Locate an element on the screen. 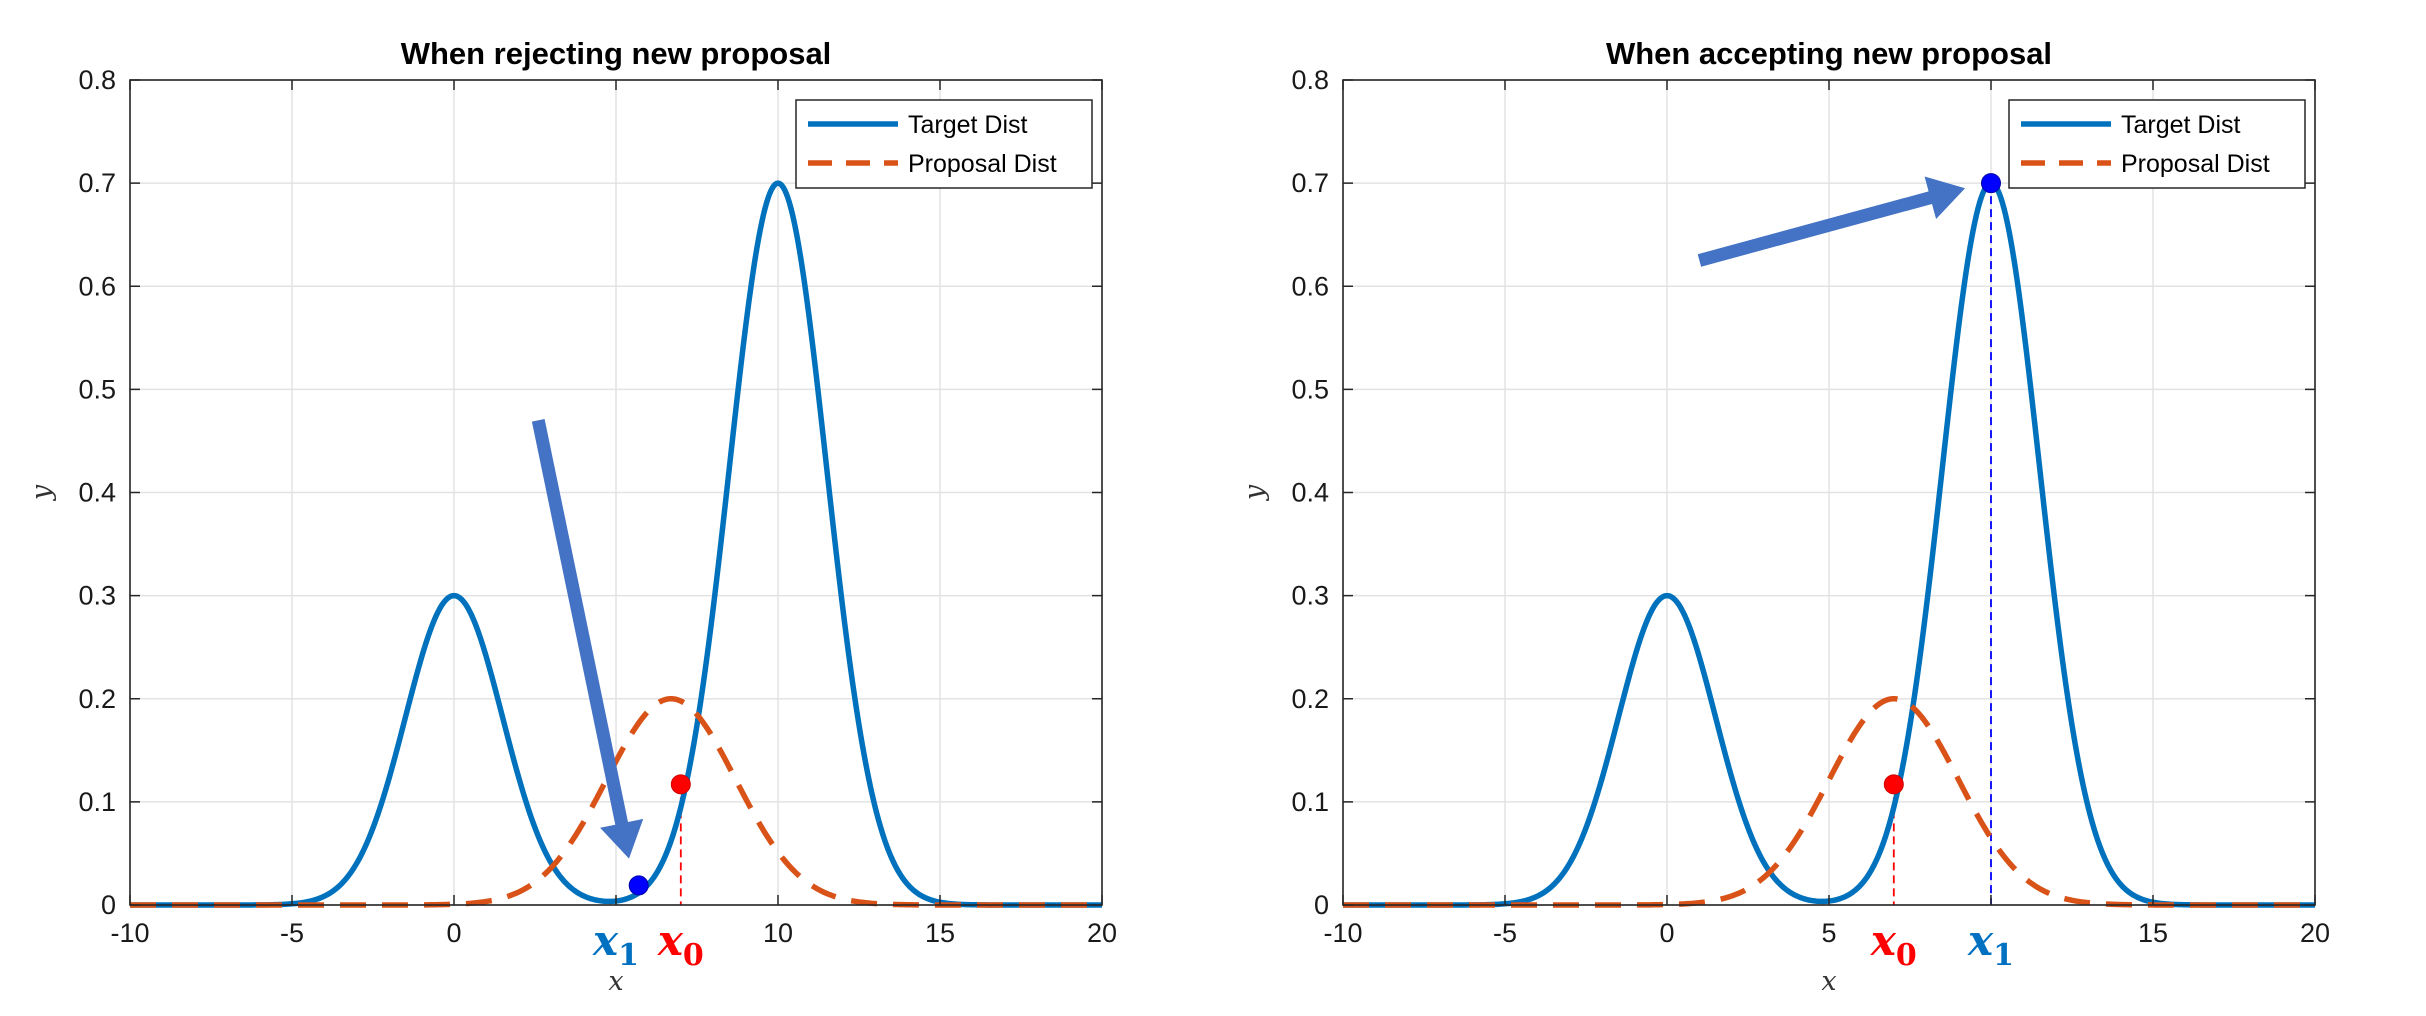 The height and width of the screenshot is (1016, 2426). x-tick-label: 5 is located at coordinates (1828, 933).